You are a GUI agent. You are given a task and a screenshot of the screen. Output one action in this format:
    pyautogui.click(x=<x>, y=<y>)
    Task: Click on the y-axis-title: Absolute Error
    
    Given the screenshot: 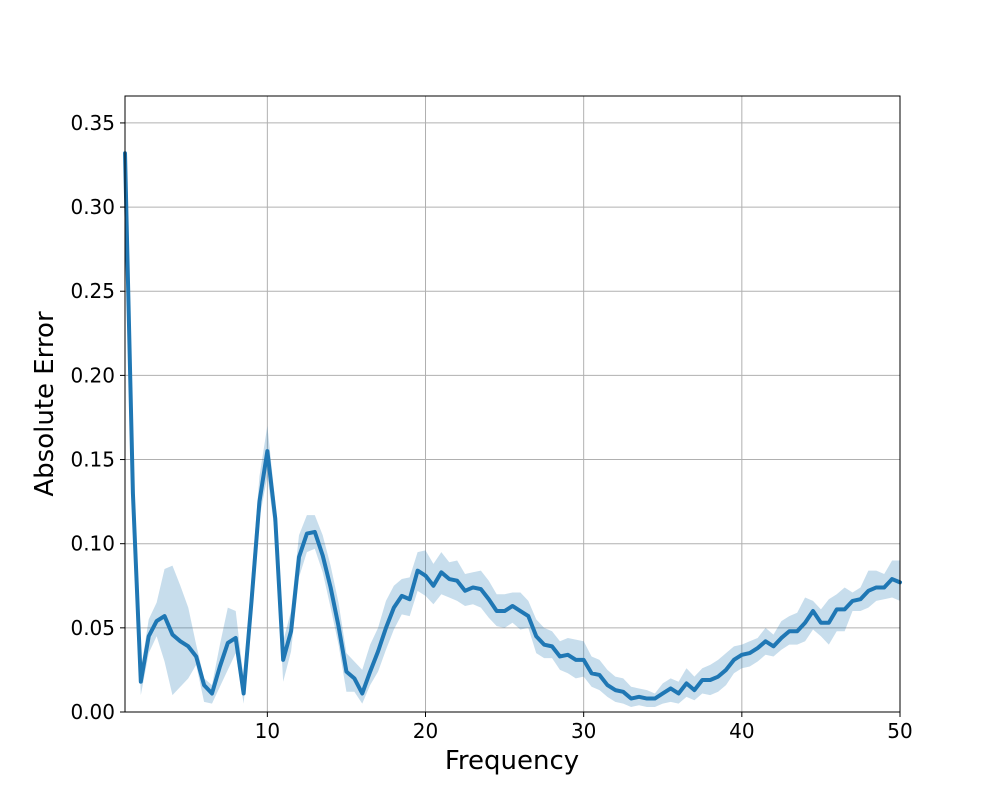 What is the action you would take?
    pyautogui.click(x=45, y=404)
    